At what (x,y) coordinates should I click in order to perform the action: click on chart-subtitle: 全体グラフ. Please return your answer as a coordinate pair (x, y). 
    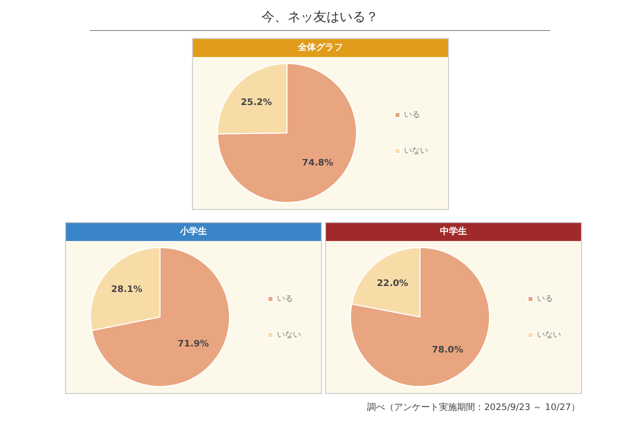
    Looking at the image, I should click on (320, 48).